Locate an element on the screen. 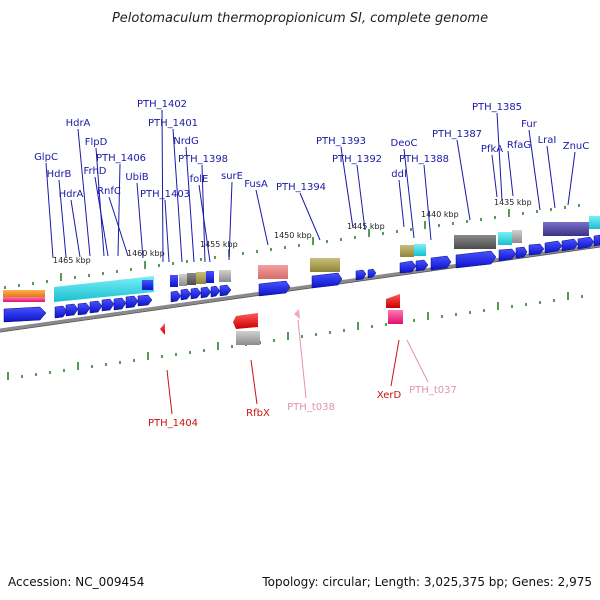  gene-label: PTH_1403 is located at coordinates (165, 194).